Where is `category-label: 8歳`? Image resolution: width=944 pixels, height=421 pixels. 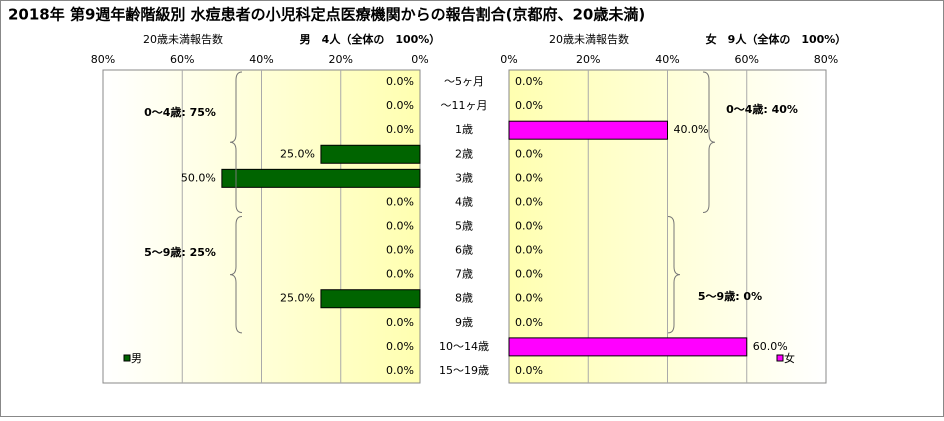 category-label: 8歳 is located at coordinates (464, 298).